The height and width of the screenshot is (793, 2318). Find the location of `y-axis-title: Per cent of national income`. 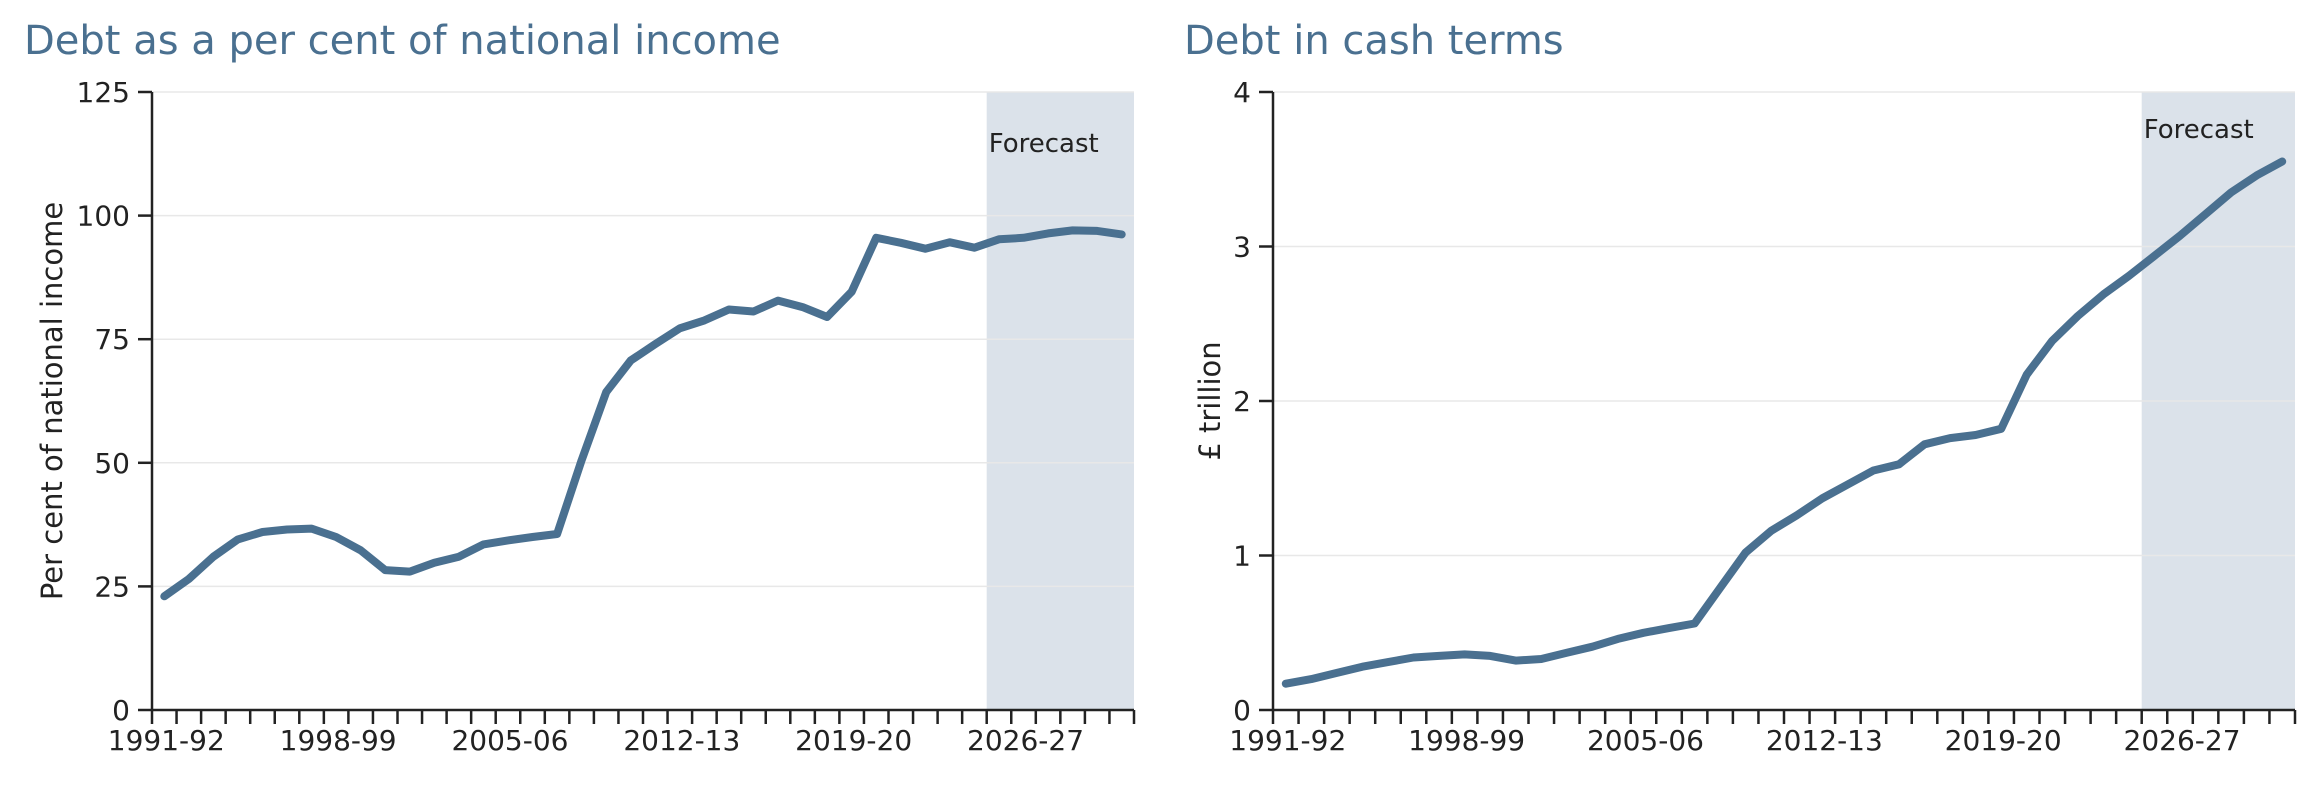

y-axis-title: Per cent of national income is located at coordinates (52, 401).